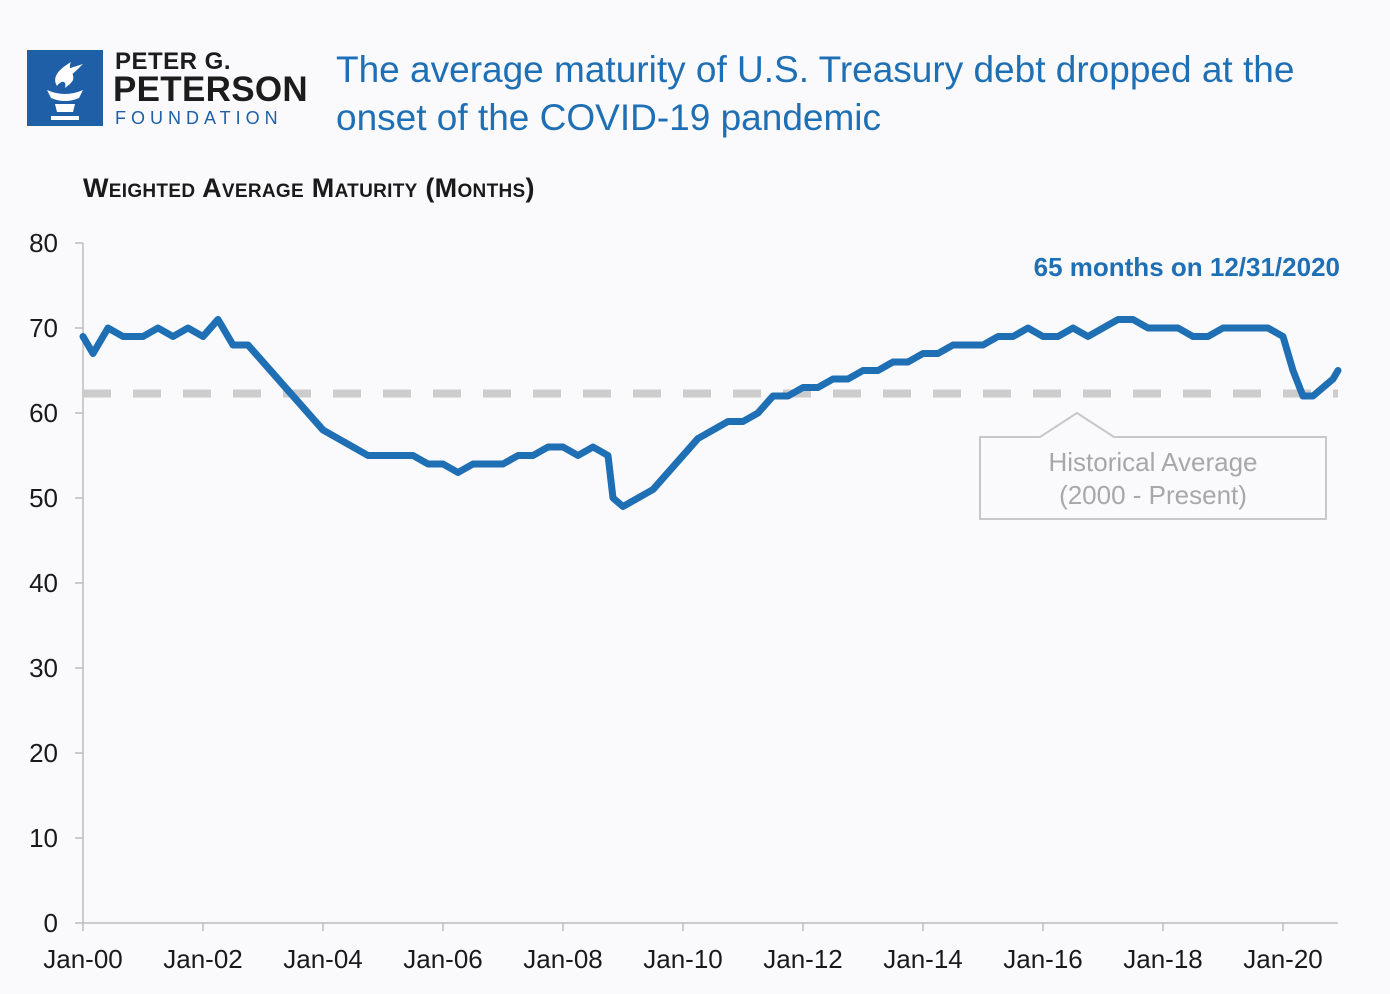 This screenshot has height=994, width=1390. I want to click on torch-icon, so click(65, 88).